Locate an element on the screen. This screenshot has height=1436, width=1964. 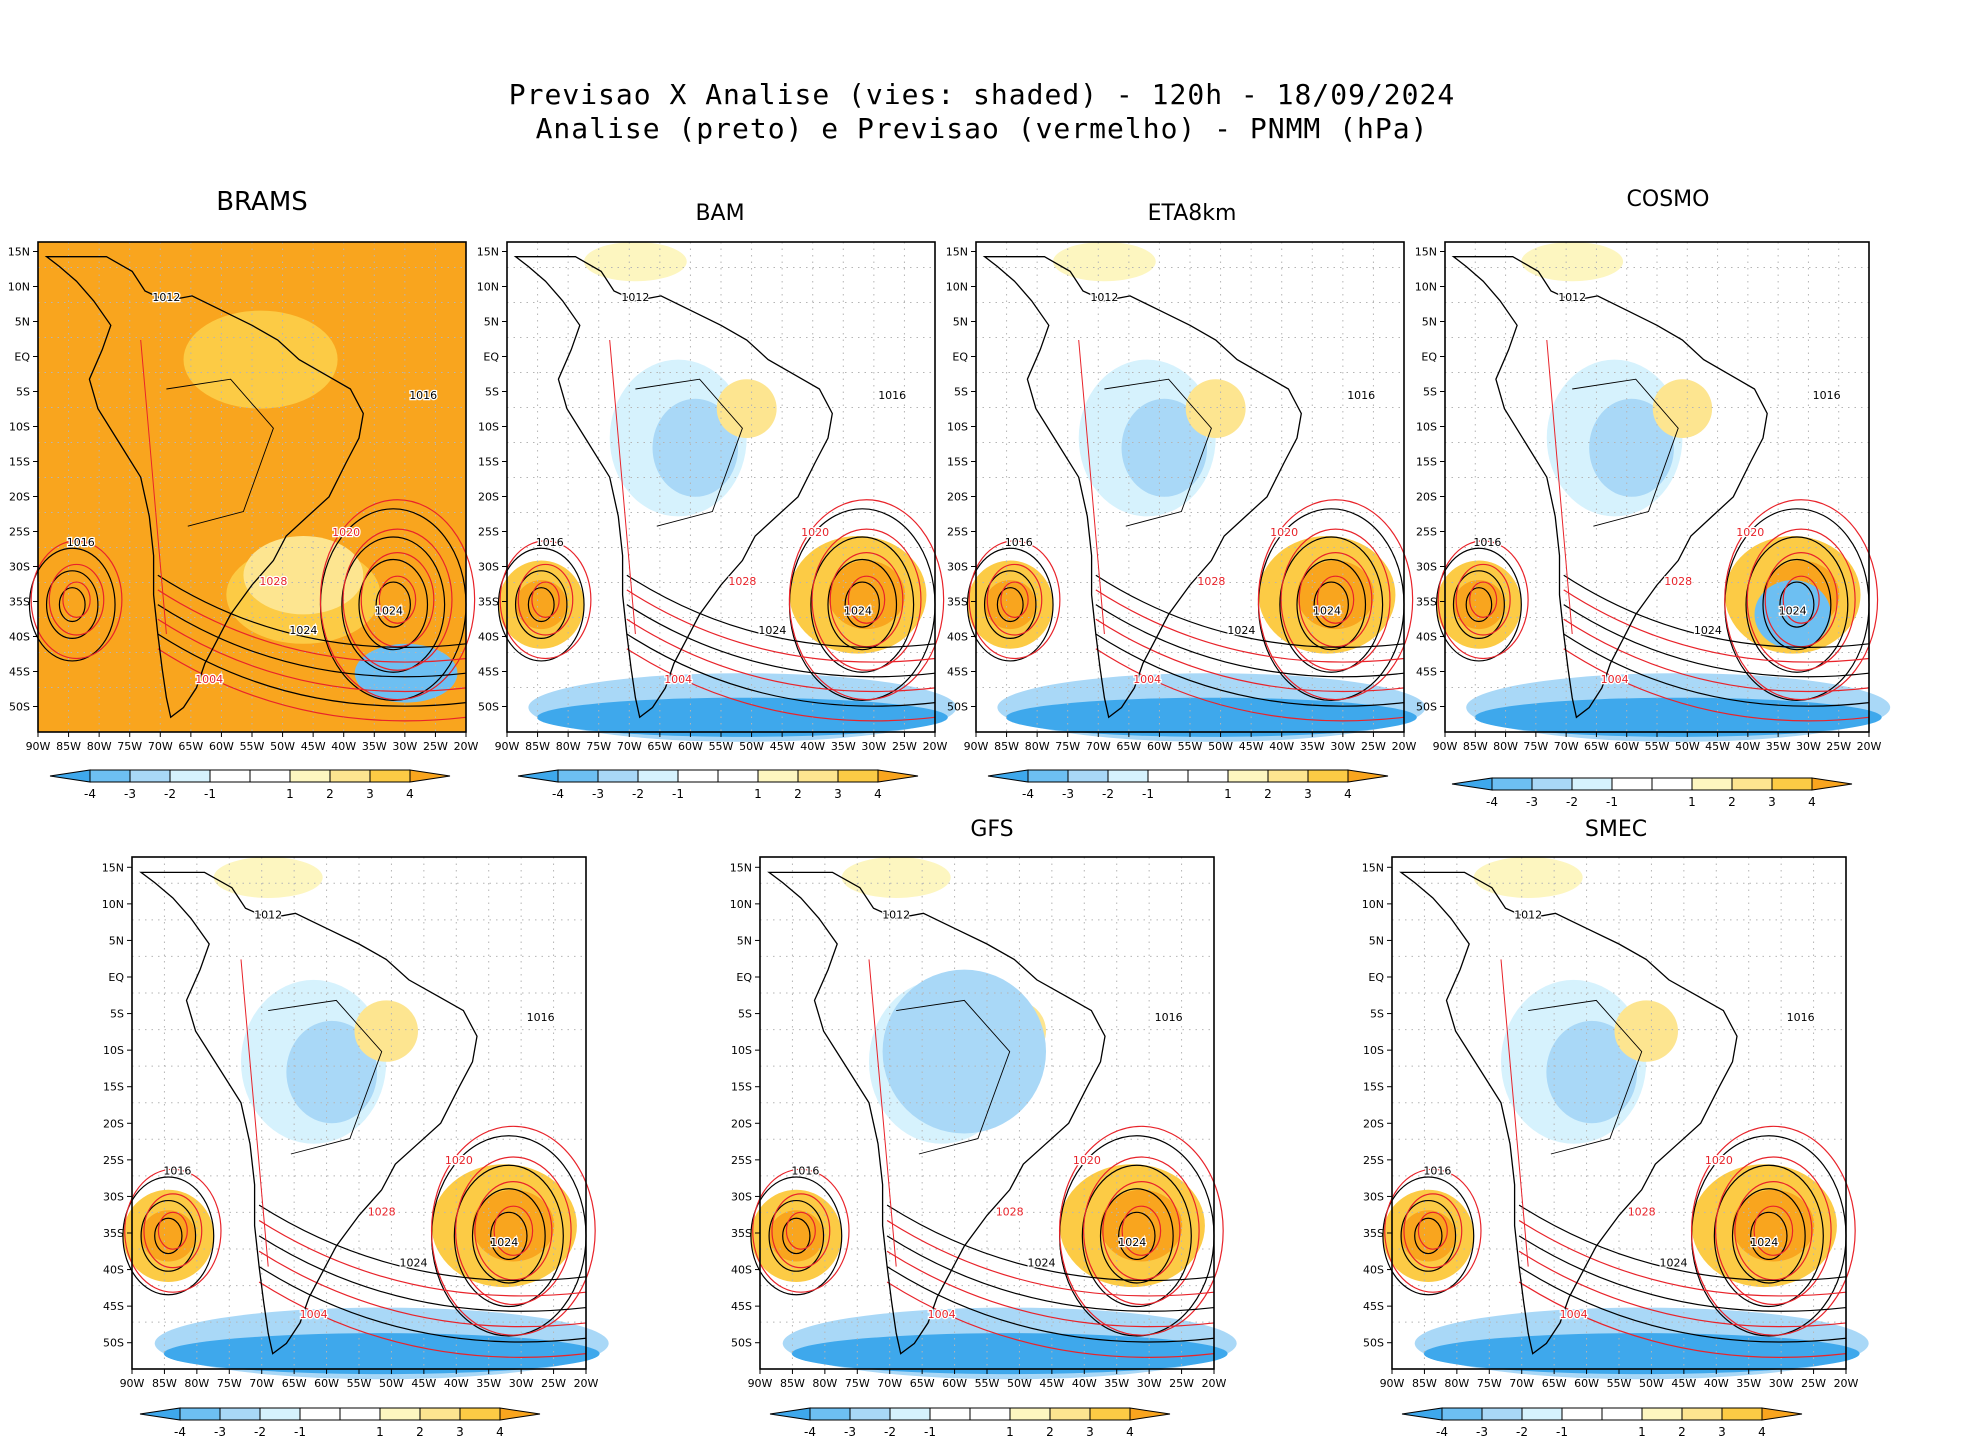
lon-tick-label: 70W is located at coordinates (1098, 746).